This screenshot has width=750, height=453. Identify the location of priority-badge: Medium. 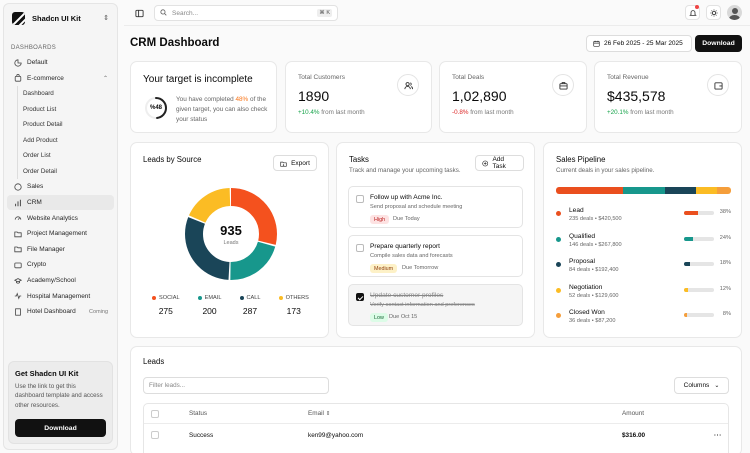
(384, 268).